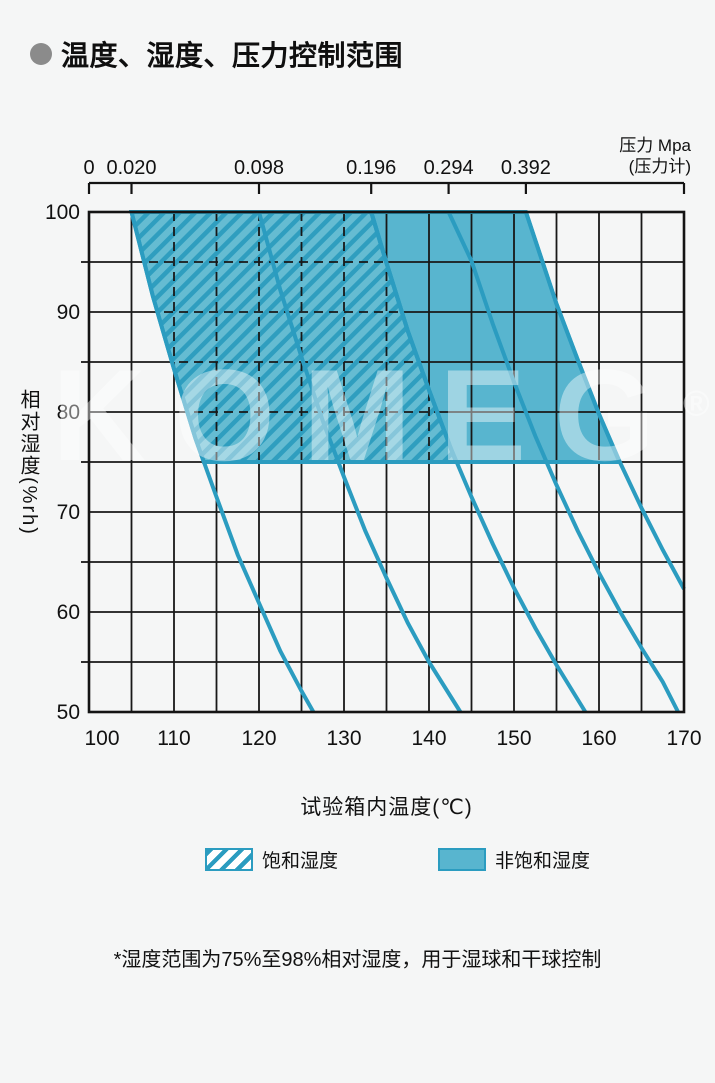 This screenshot has width=715, height=1083. I want to click on pressure-axis-title: 压力 Mpa (压力计), so click(655, 156).